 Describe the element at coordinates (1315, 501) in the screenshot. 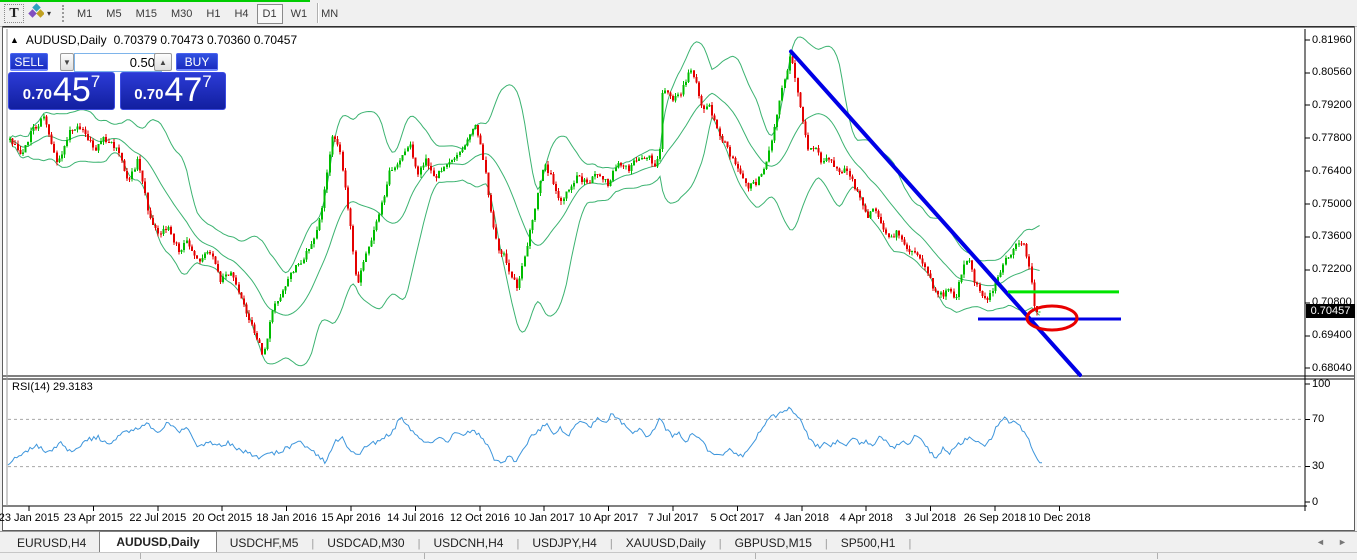

I see `rsi-axis-label: 0` at that location.